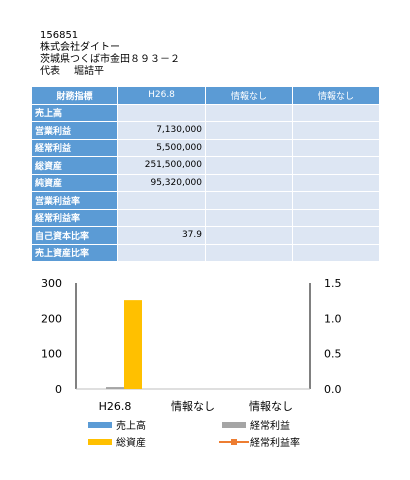 The width and height of the screenshot is (410, 480). What do you see at coordinates (275, 442) in the screenshot?
I see `legend-label: 経常利益率` at bounding box center [275, 442].